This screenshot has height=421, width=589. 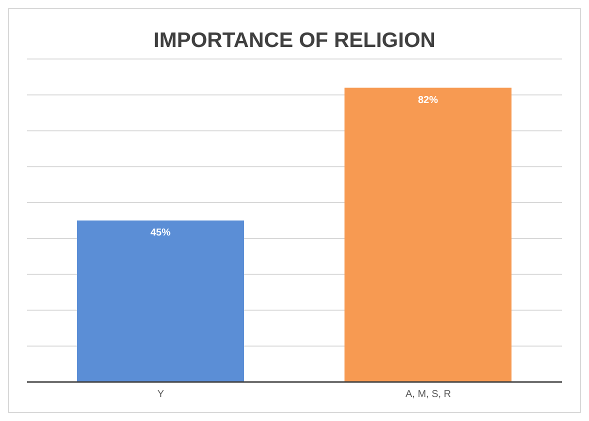 What do you see at coordinates (428, 394) in the screenshot?
I see `x-tick-label: A, M, S, R` at bounding box center [428, 394].